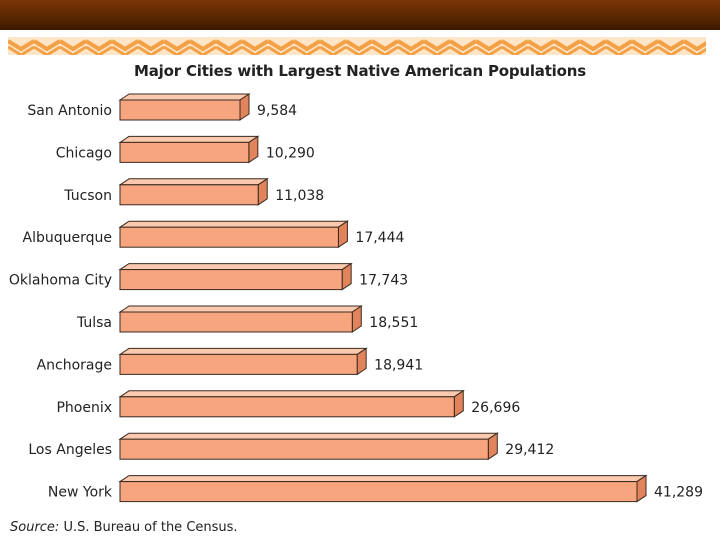  Describe the element at coordinates (495, 408) in the screenshot. I see `value-label: 26,696` at that location.